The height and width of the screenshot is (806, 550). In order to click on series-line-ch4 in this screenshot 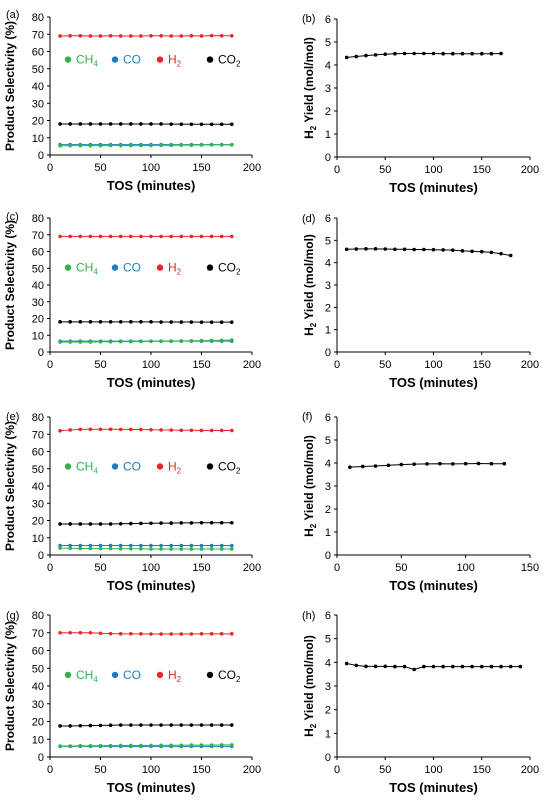, I will do `click(146, 745)`.